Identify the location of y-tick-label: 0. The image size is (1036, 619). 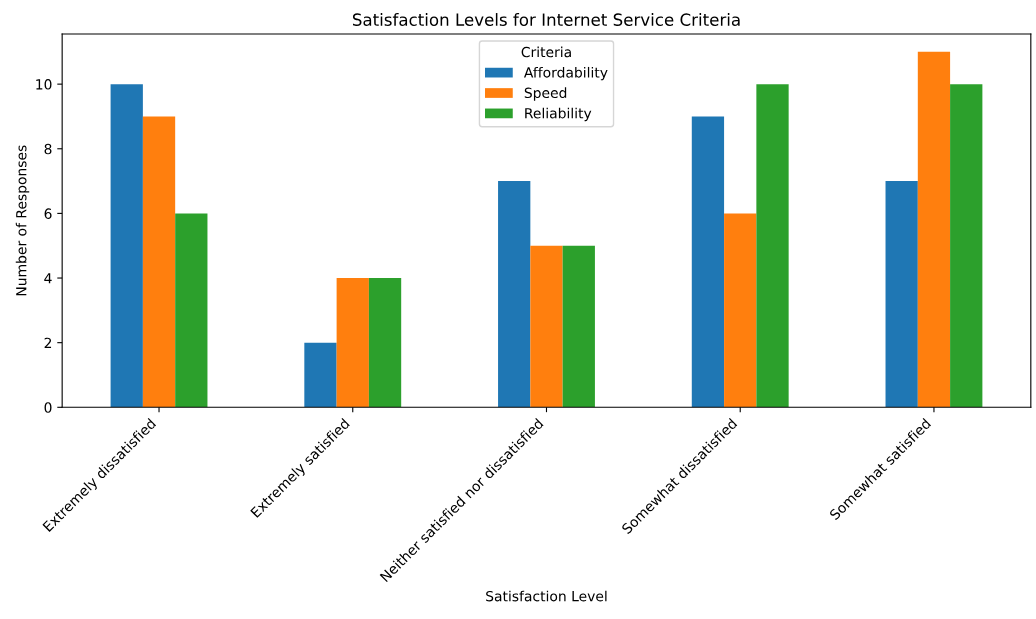
(48, 407).